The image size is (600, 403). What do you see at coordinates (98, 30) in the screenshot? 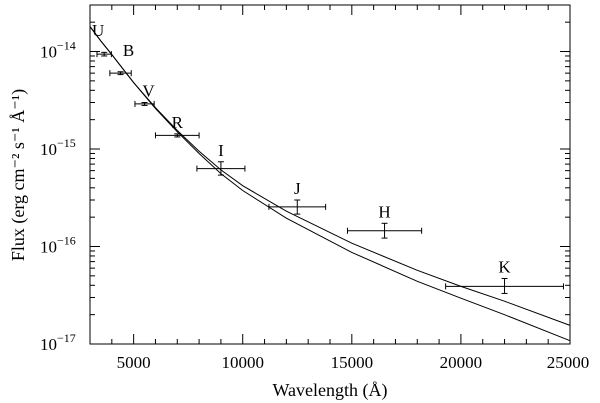
I see `band-label-U: U` at bounding box center [98, 30].